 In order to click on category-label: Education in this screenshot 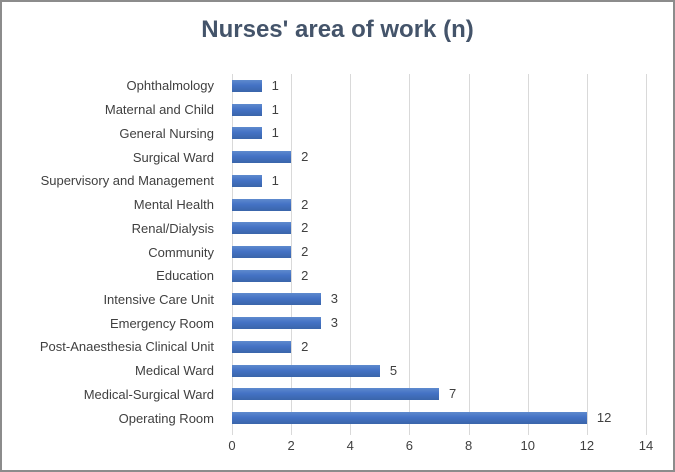, I will do `click(185, 276)`.